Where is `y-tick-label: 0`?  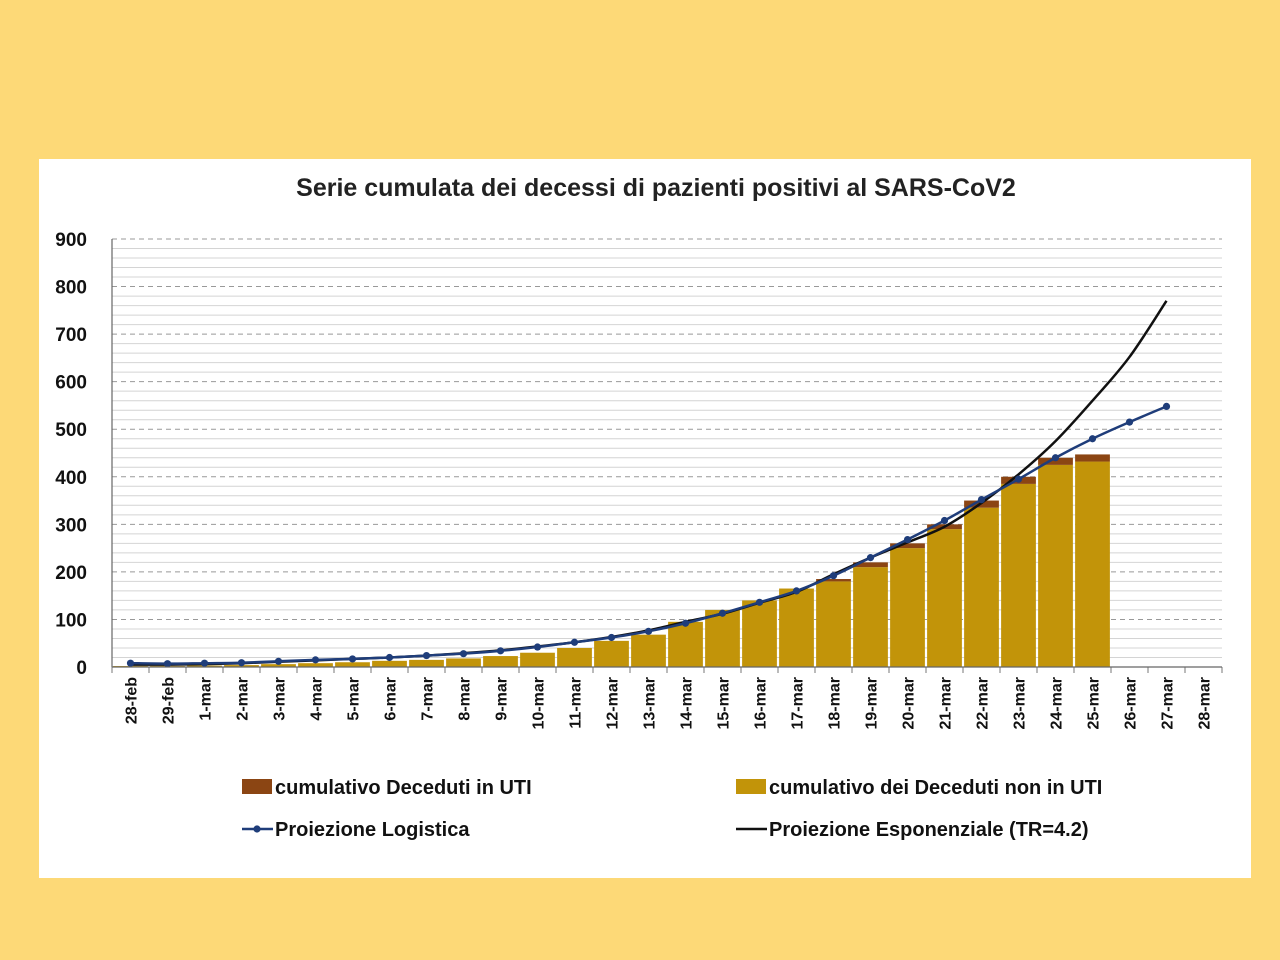 y-tick-label: 0 is located at coordinates (81, 668).